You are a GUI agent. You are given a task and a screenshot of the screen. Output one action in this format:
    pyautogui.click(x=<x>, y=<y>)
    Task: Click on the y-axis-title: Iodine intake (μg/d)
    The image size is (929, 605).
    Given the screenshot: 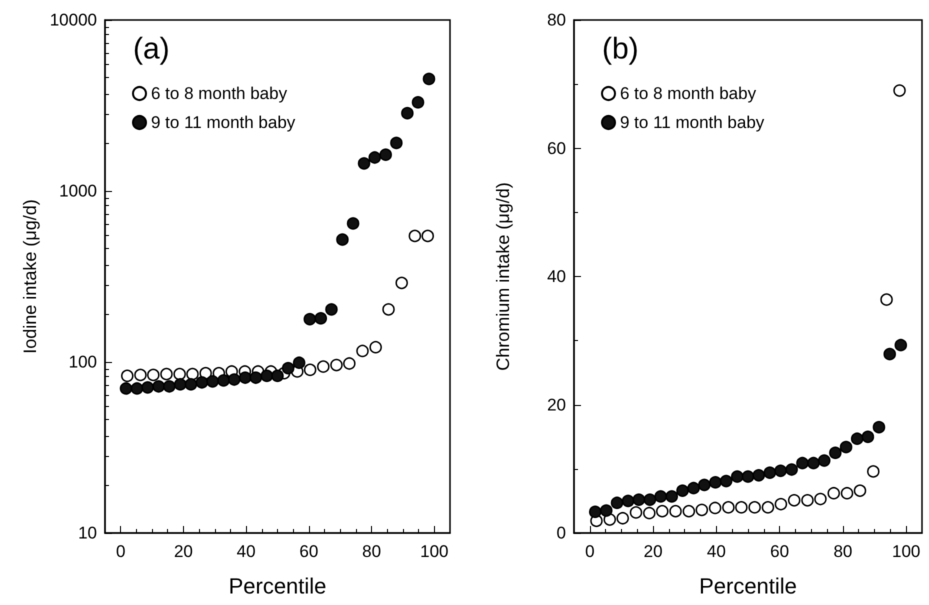 What is the action you would take?
    pyautogui.click(x=30, y=276)
    